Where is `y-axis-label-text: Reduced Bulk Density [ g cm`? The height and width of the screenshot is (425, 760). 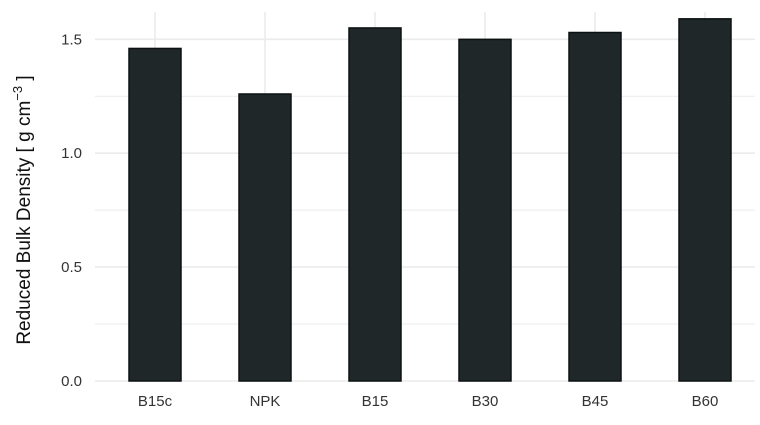 y-axis-label-text: Reduced Bulk Density [ g cm is located at coordinates (24, 223).